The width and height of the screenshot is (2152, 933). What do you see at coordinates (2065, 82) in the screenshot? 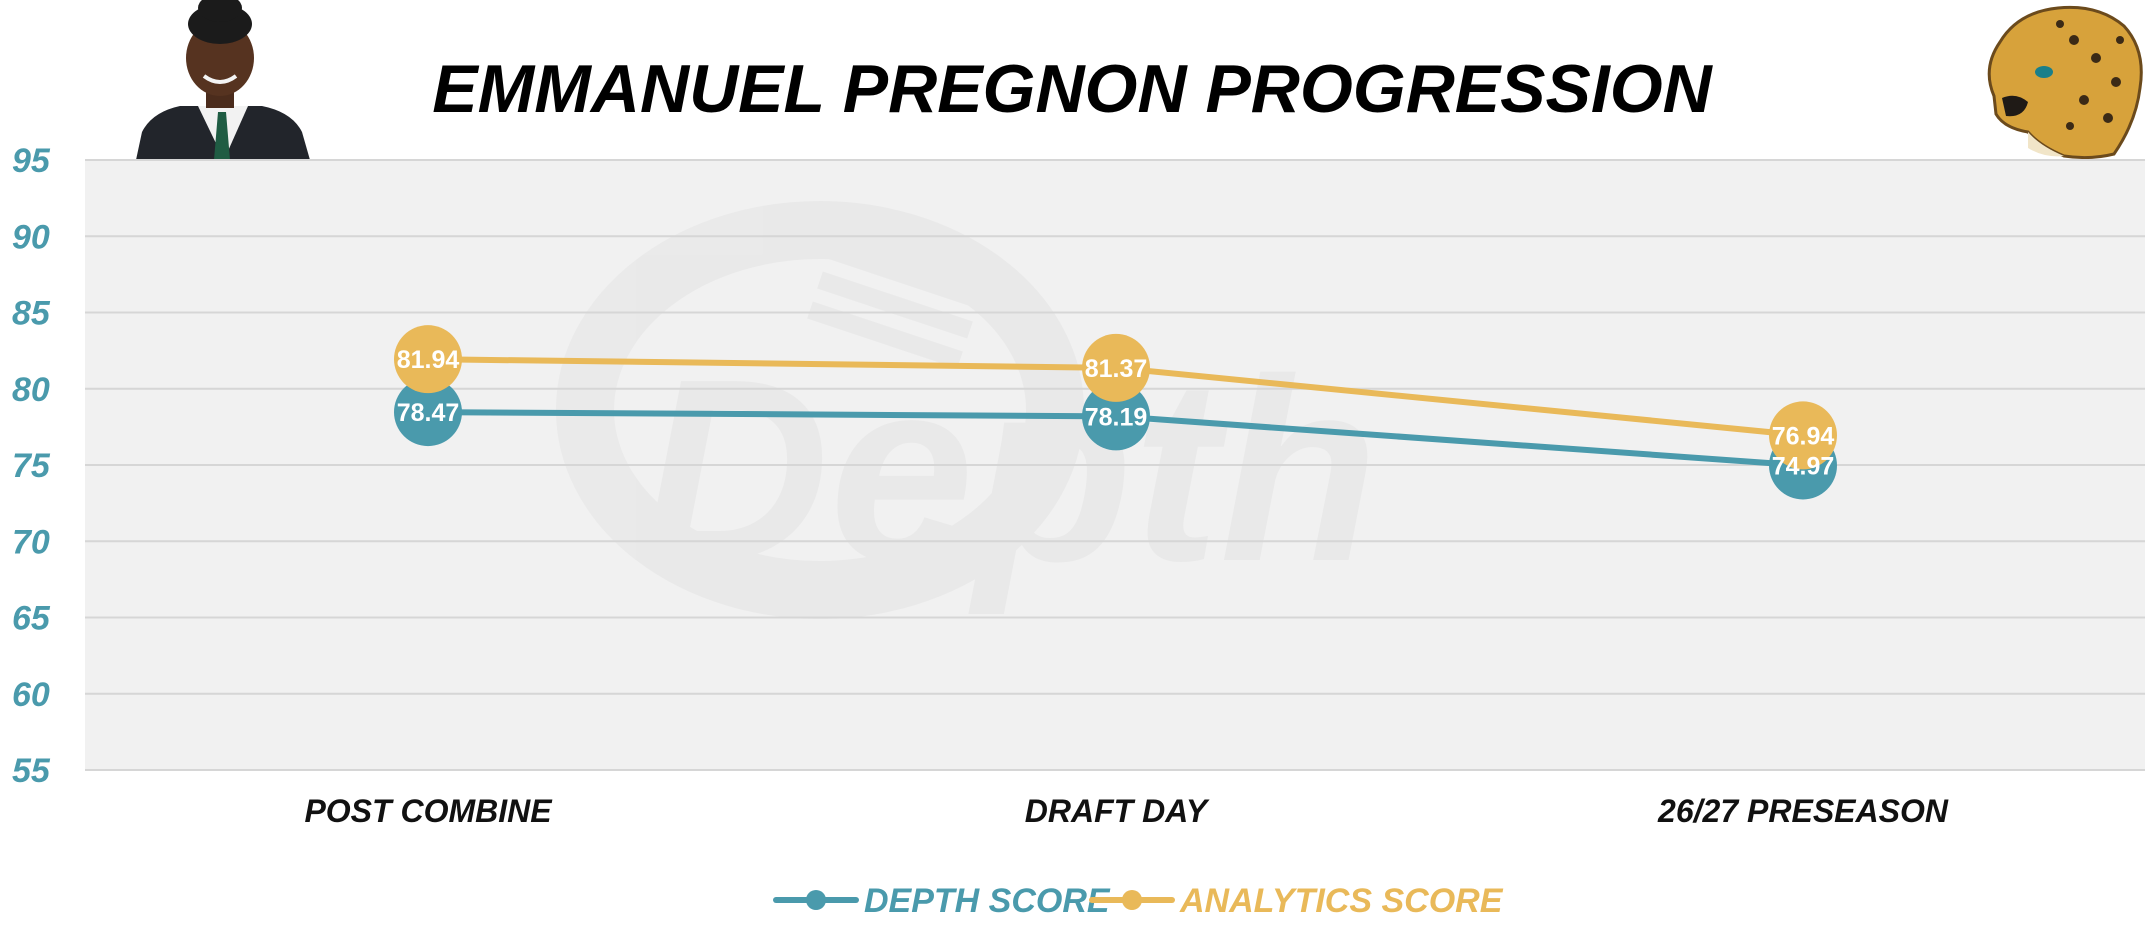
I see `jaguar-logo` at bounding box center [2065, 82].